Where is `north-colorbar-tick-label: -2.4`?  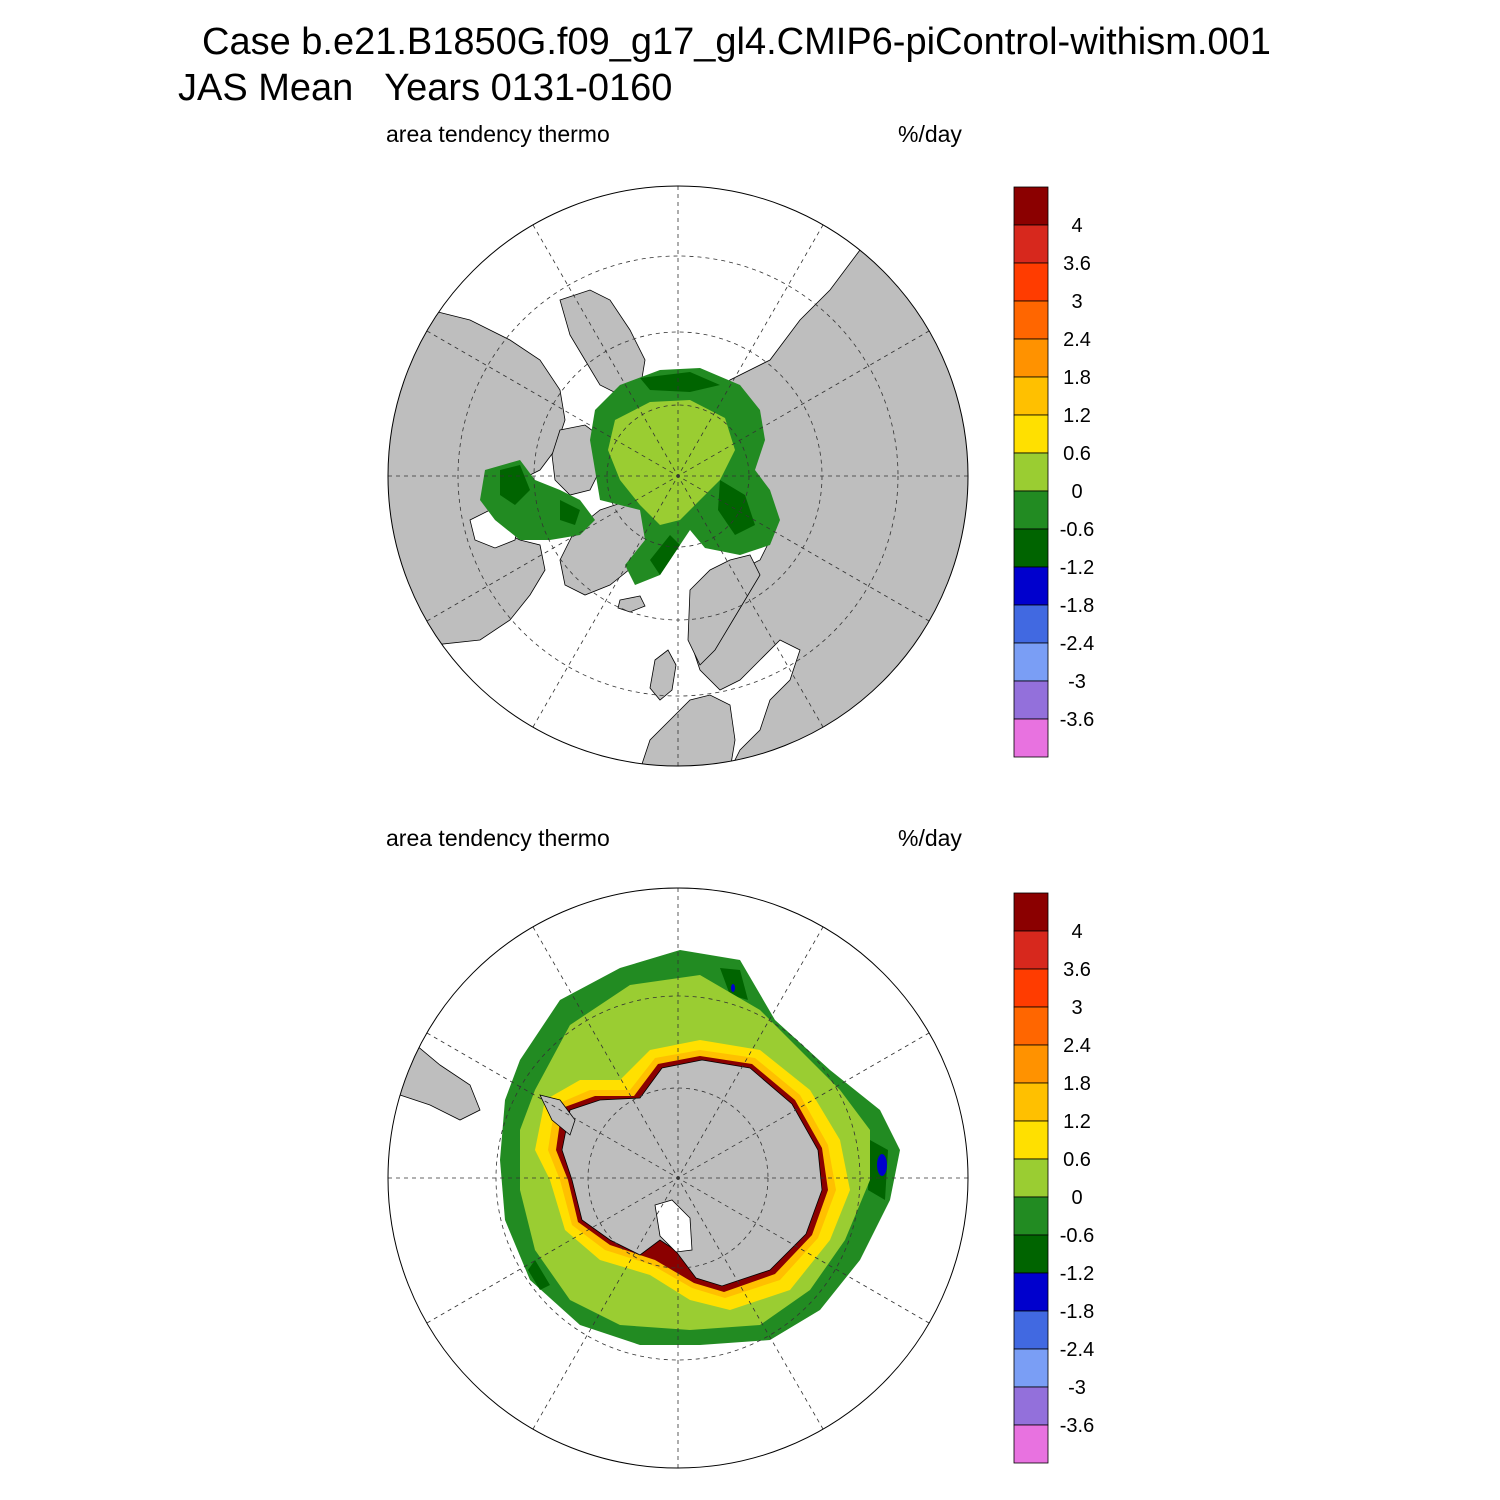 north-colorbar-tick-label: -2.4 is located at coordinates (1077, 644).